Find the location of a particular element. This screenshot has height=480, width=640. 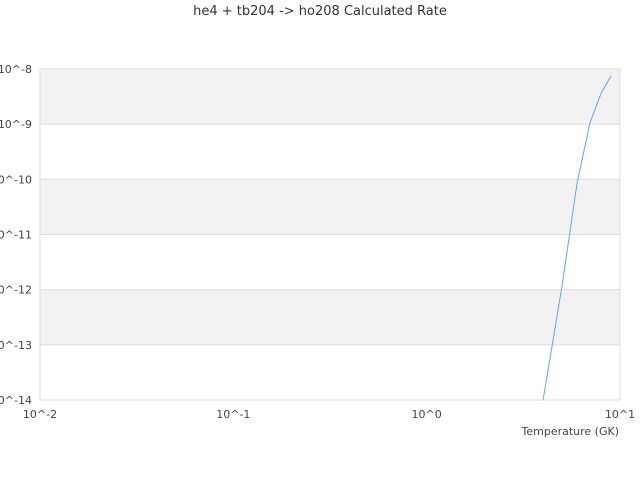

y-tick-label: 10^-11 is located at coordinates (16, 235).